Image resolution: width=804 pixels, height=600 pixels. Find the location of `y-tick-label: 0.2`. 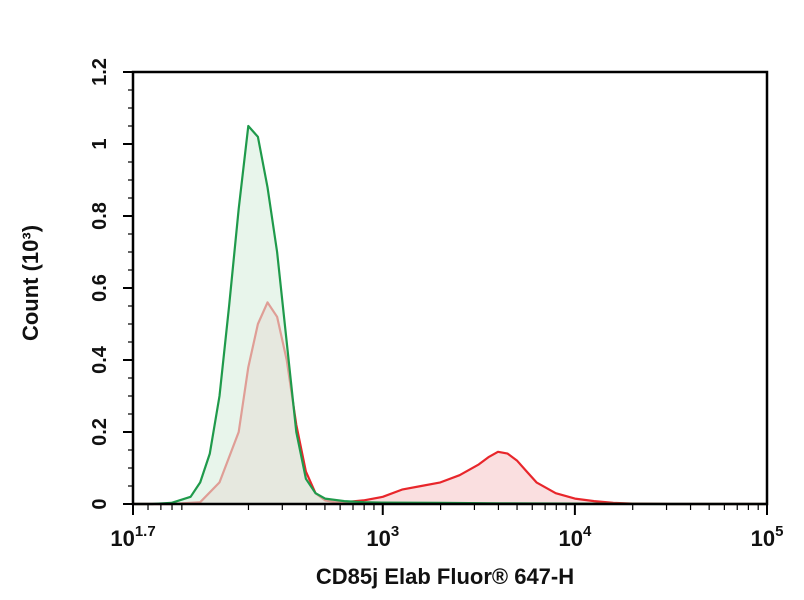

y-tick-label: 0.2 is located at coordinates (100, 432).